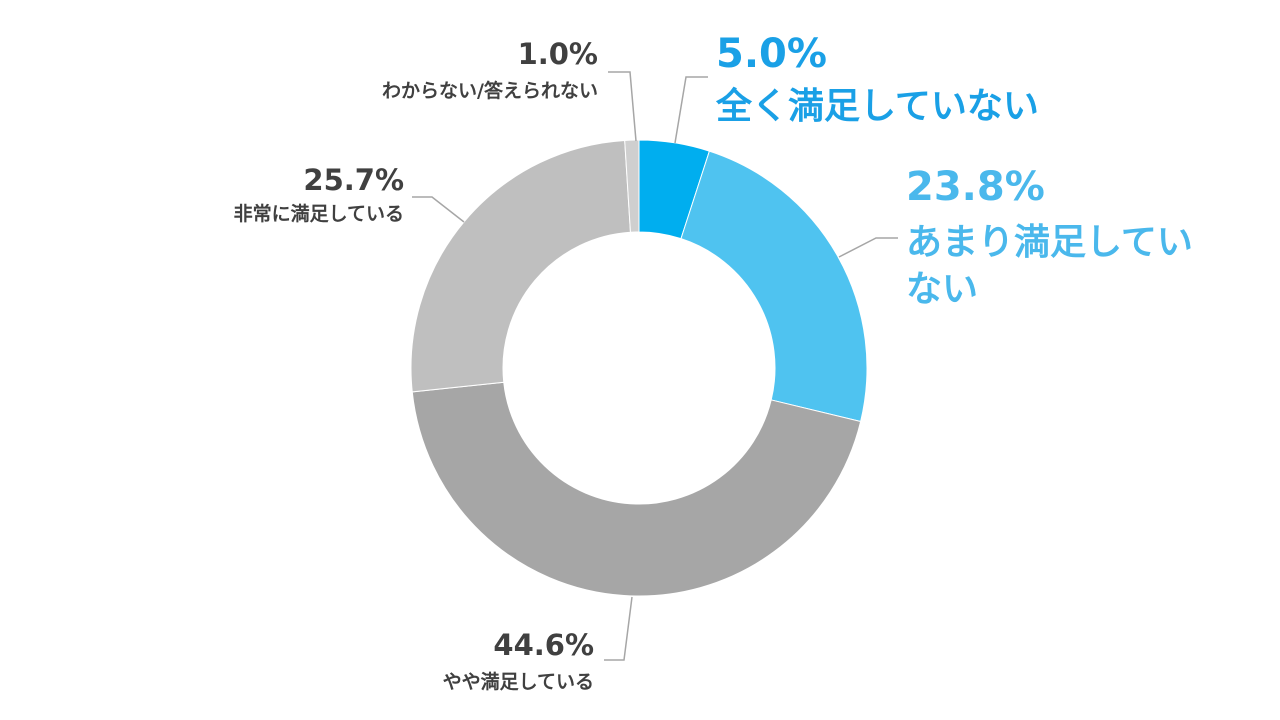 Image resolution: width=1280 pixels, height=720 pixels. I want to click on data-label-value-1: 23.8%, so click(975, 187).